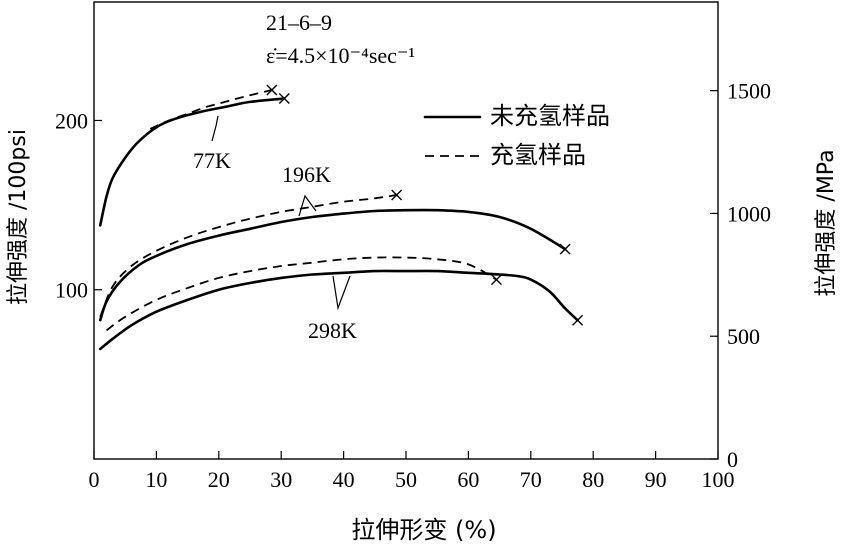 The image size is (846, 551). What do you see at coordinates (538, 155) in the screenshot?
I see `legend-label-charged: 充氢样品` at bounding box center [538, 155].